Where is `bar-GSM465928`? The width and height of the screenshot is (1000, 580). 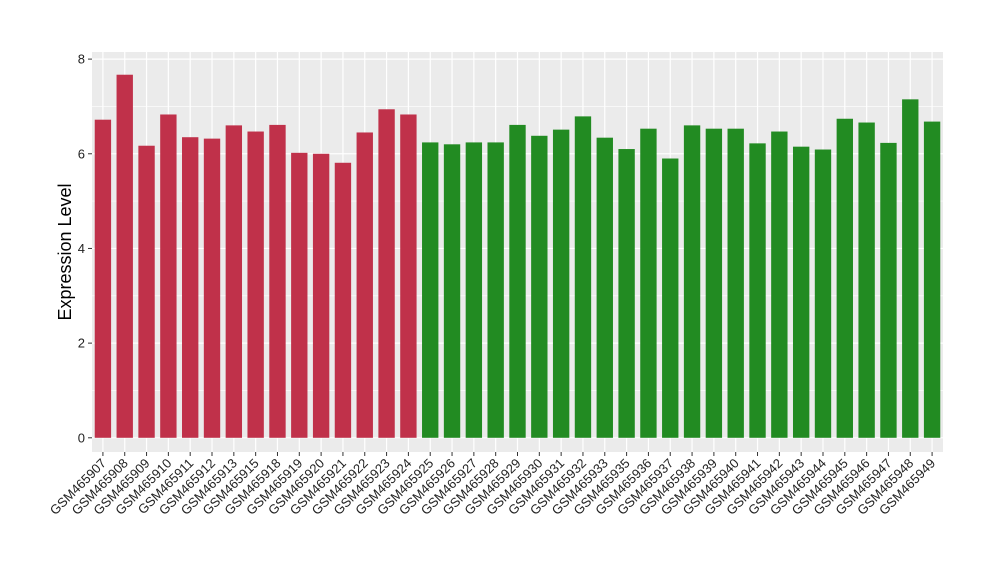 bar-GSM465928 is located at coordinates (495, 290).